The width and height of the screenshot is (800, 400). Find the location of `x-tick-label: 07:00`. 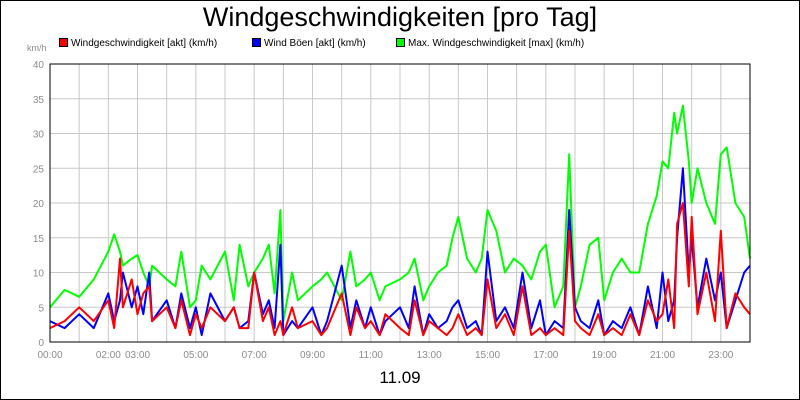

x-tick-label: 07:00 is located at coordinates (254, 355).